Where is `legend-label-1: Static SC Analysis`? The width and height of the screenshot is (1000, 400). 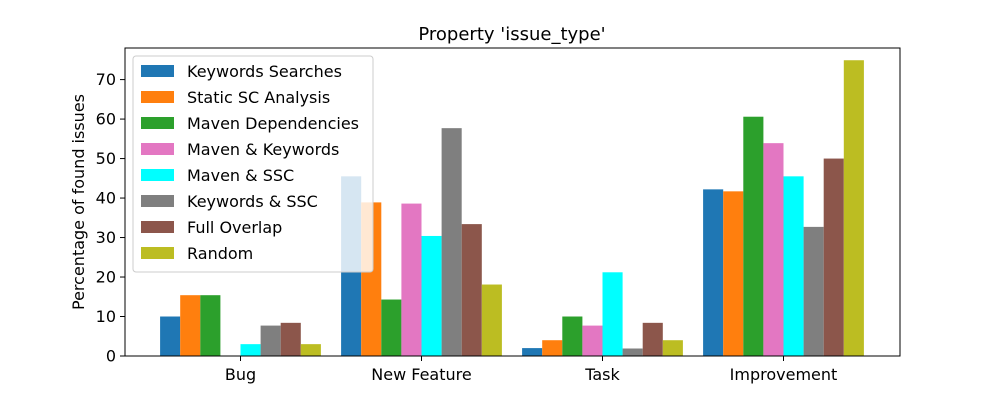 legend-label-1: Static SC Analysis is located at coordinates (258, 97).